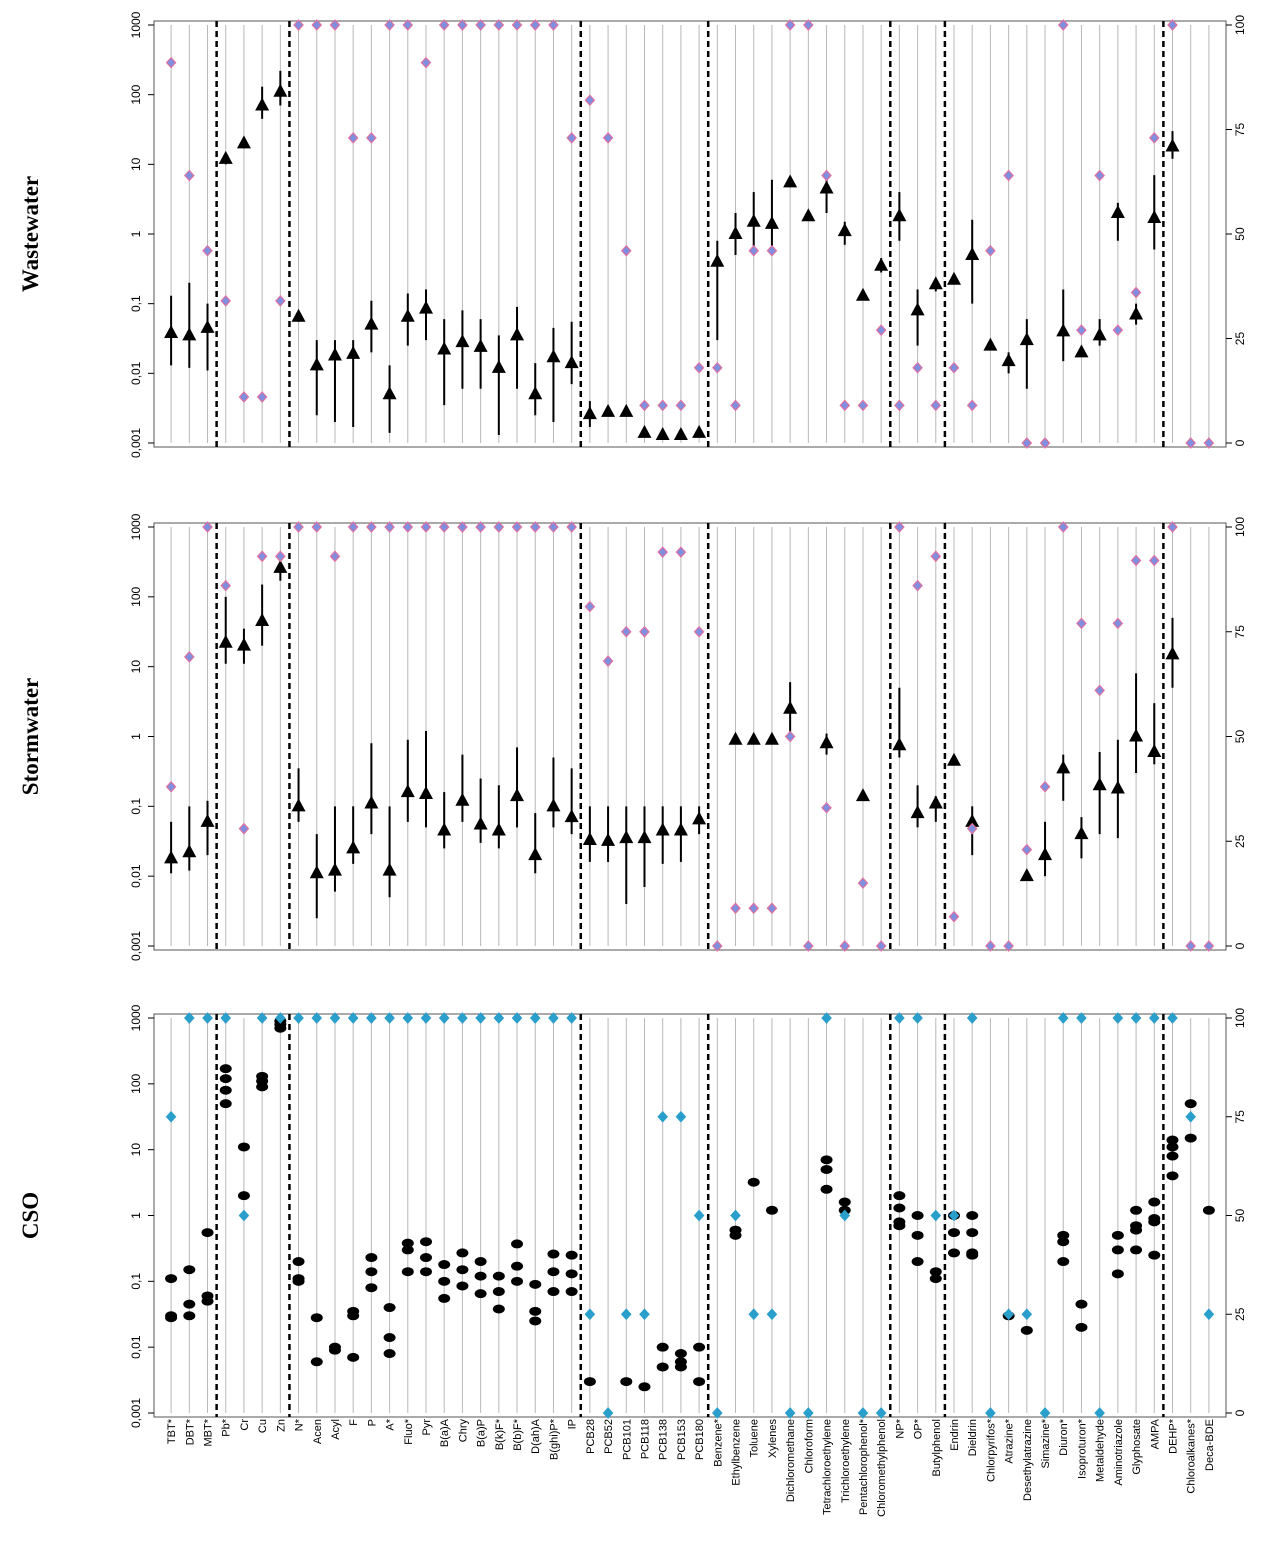 This screenshot has height=1553, width=1262. What do you see at coordinates (1192, 1455) in the screenshot?
I see `category-label: Chloroalkanes*` at bounding box center [1192, 1455].